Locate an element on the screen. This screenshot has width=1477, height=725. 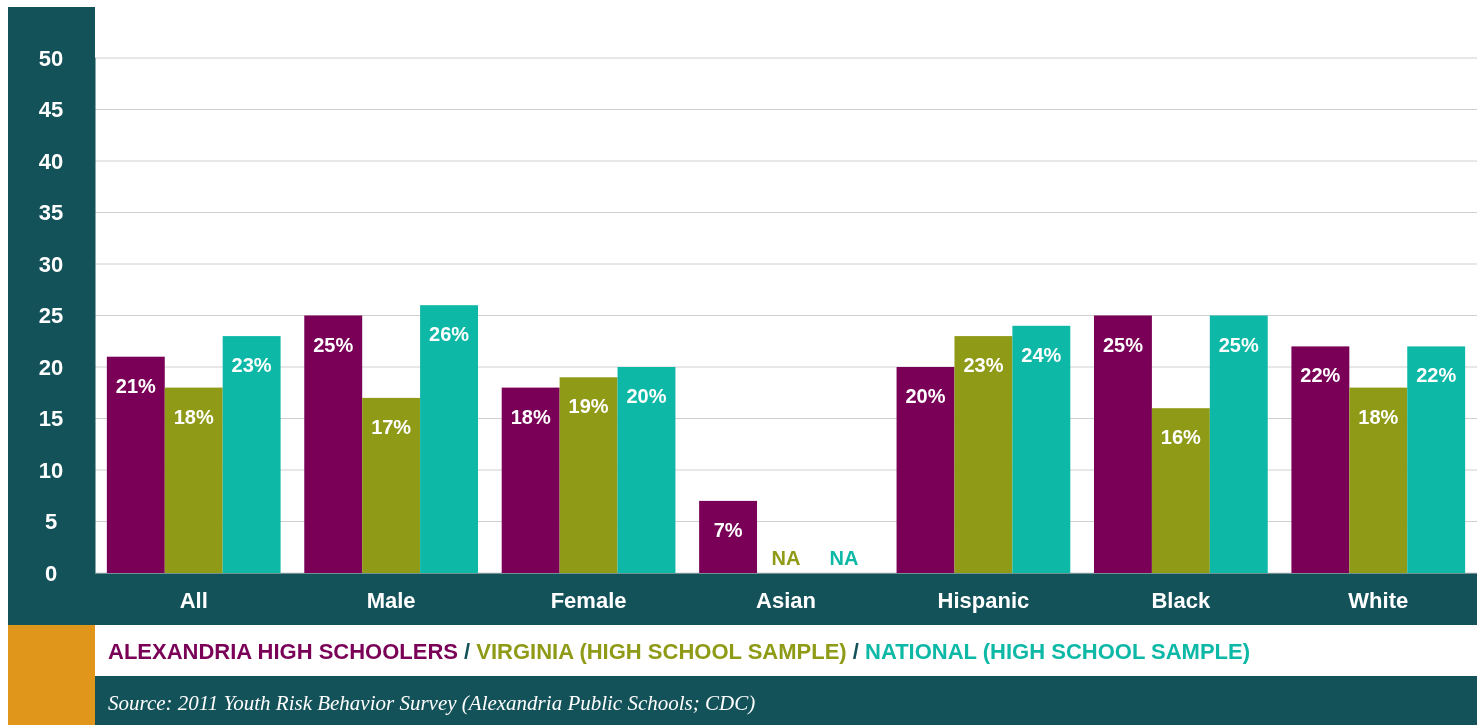
data-label: 21% is located at coordinates (136, 385).